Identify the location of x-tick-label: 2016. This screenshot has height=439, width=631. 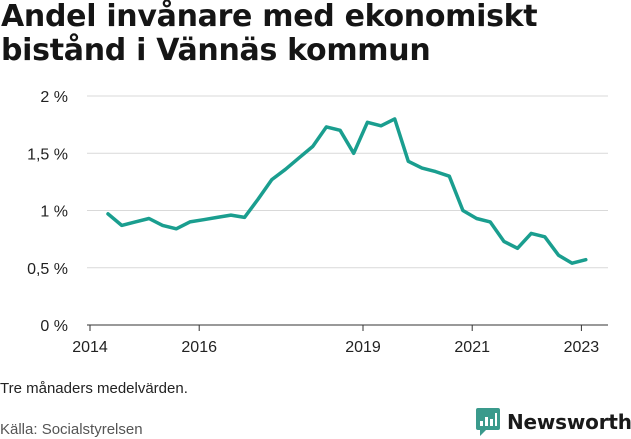
(199, 347).